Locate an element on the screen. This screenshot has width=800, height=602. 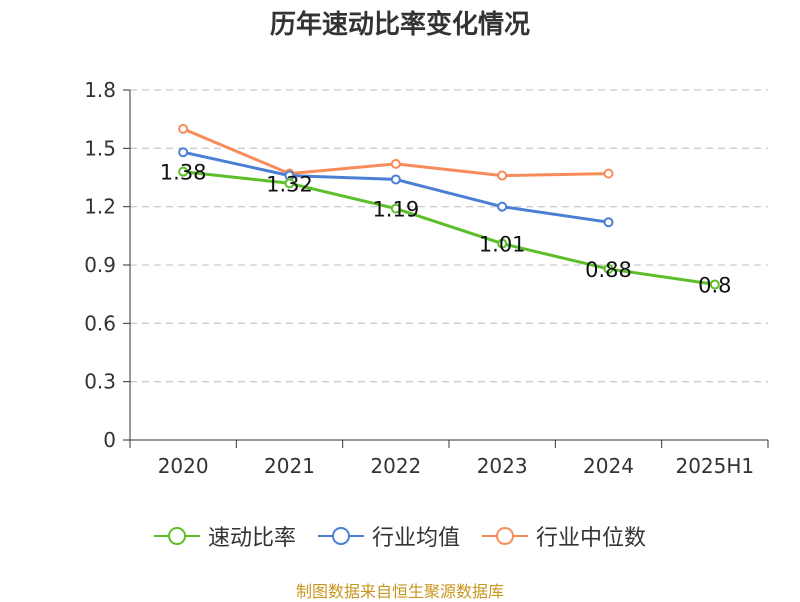
legend-swatch-industry-mean is located at coordinates (340, 536).